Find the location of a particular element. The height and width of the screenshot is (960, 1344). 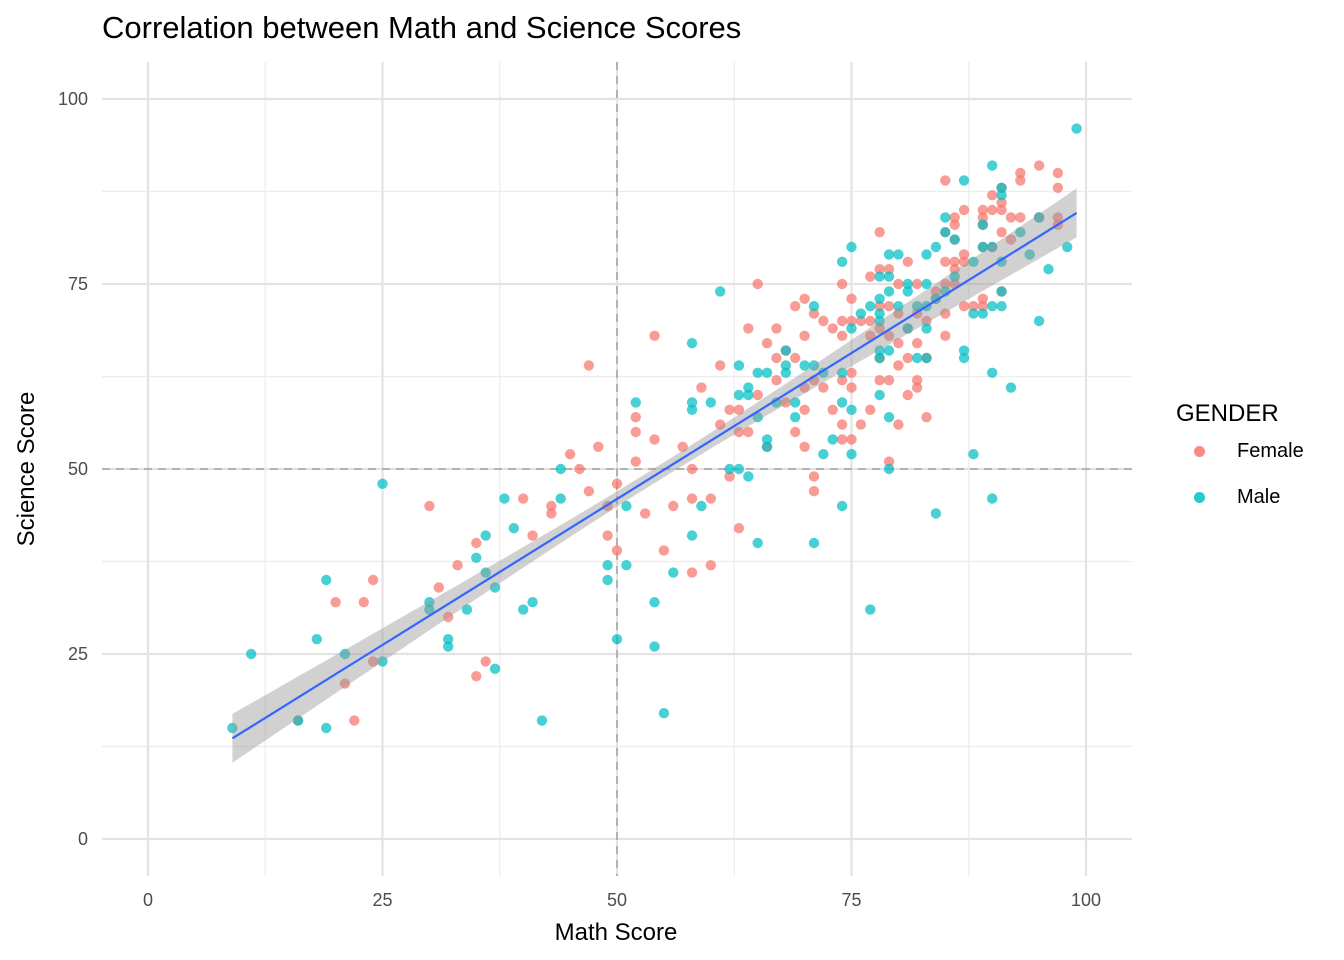

x-tick-label: 25 is located at coordinates (382, 900).